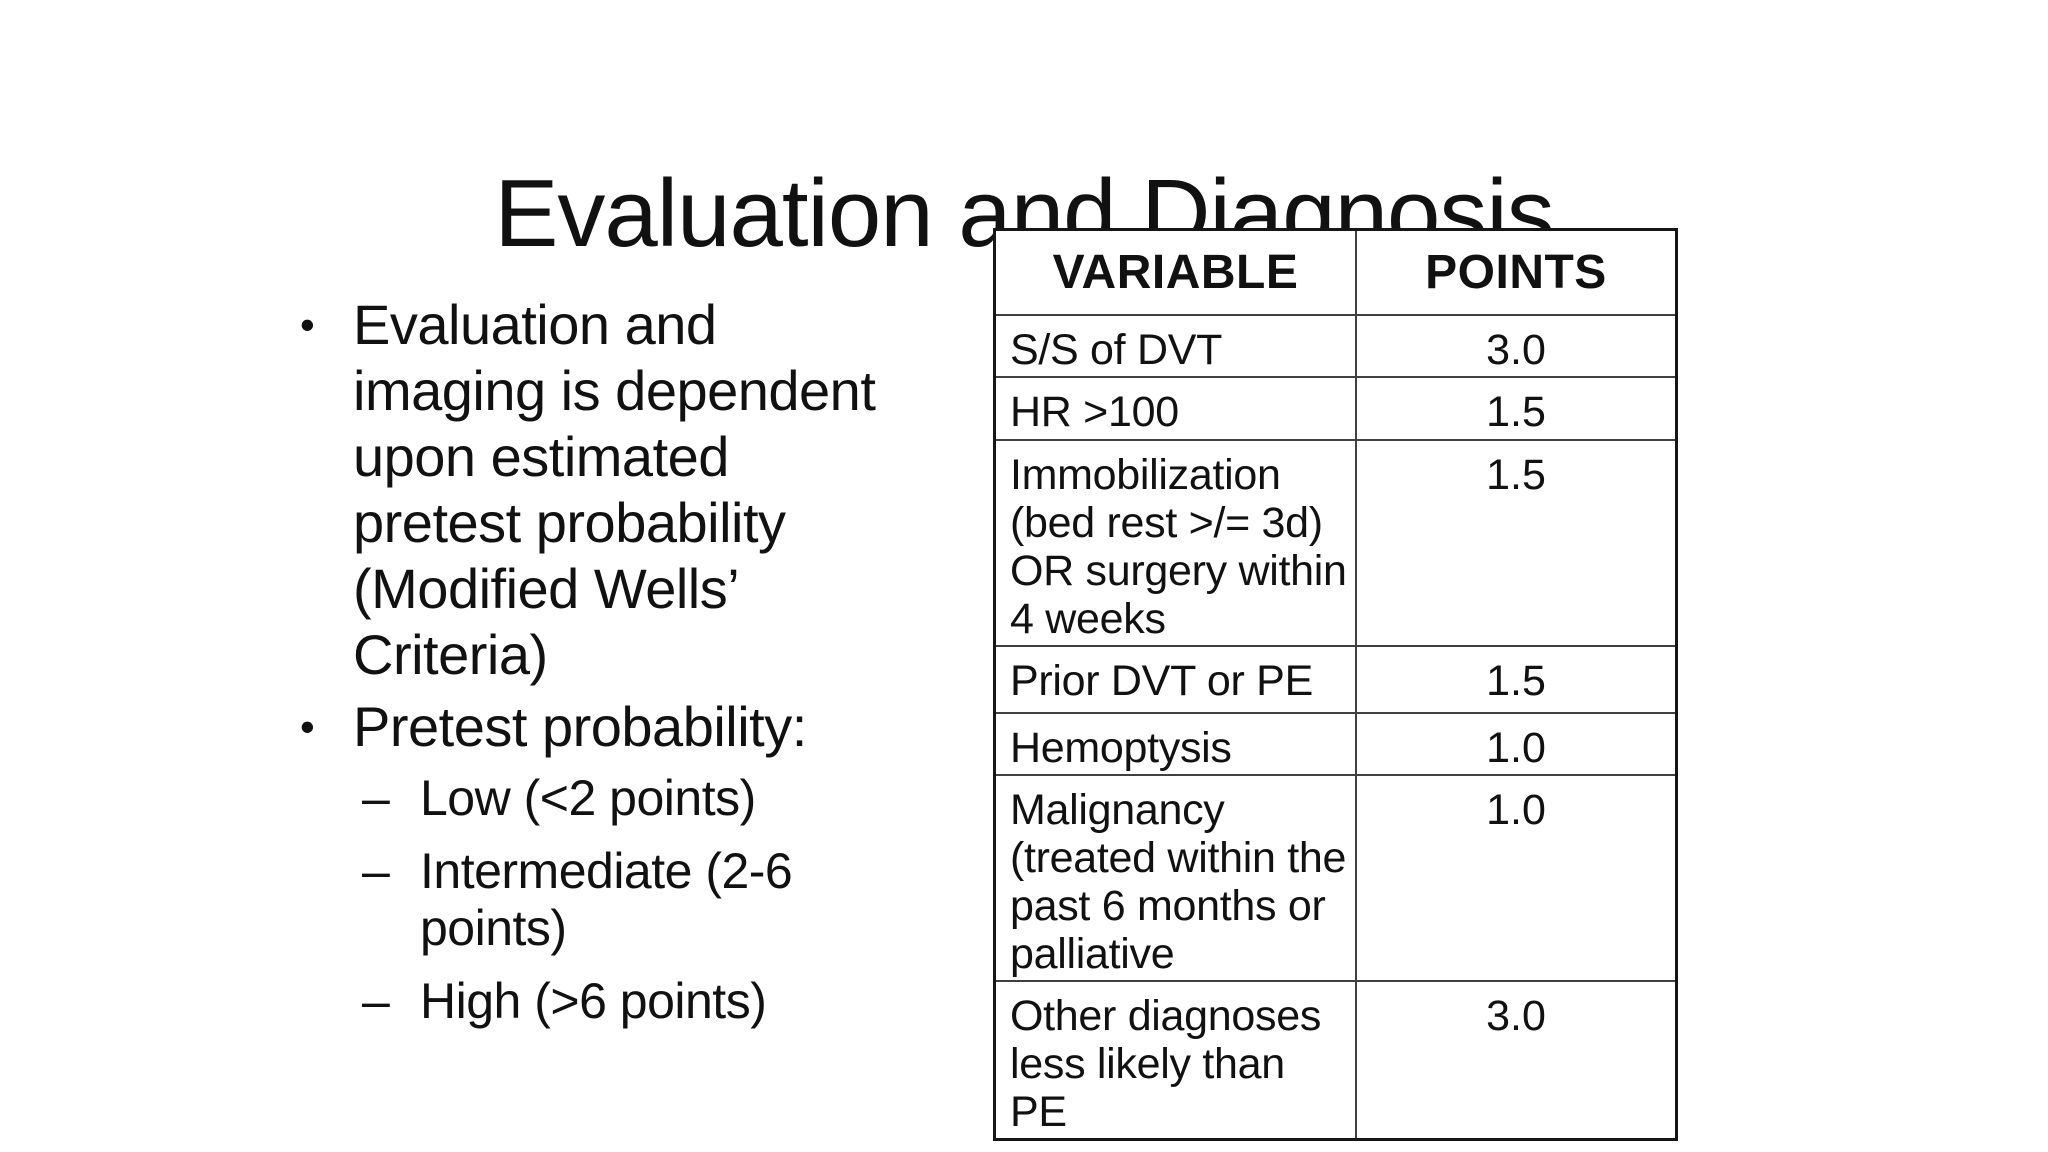  Describe the element at coordinates (588, 798) in the screenshot. I see `sub-bullet-text: Low (<2 points)` at that location.